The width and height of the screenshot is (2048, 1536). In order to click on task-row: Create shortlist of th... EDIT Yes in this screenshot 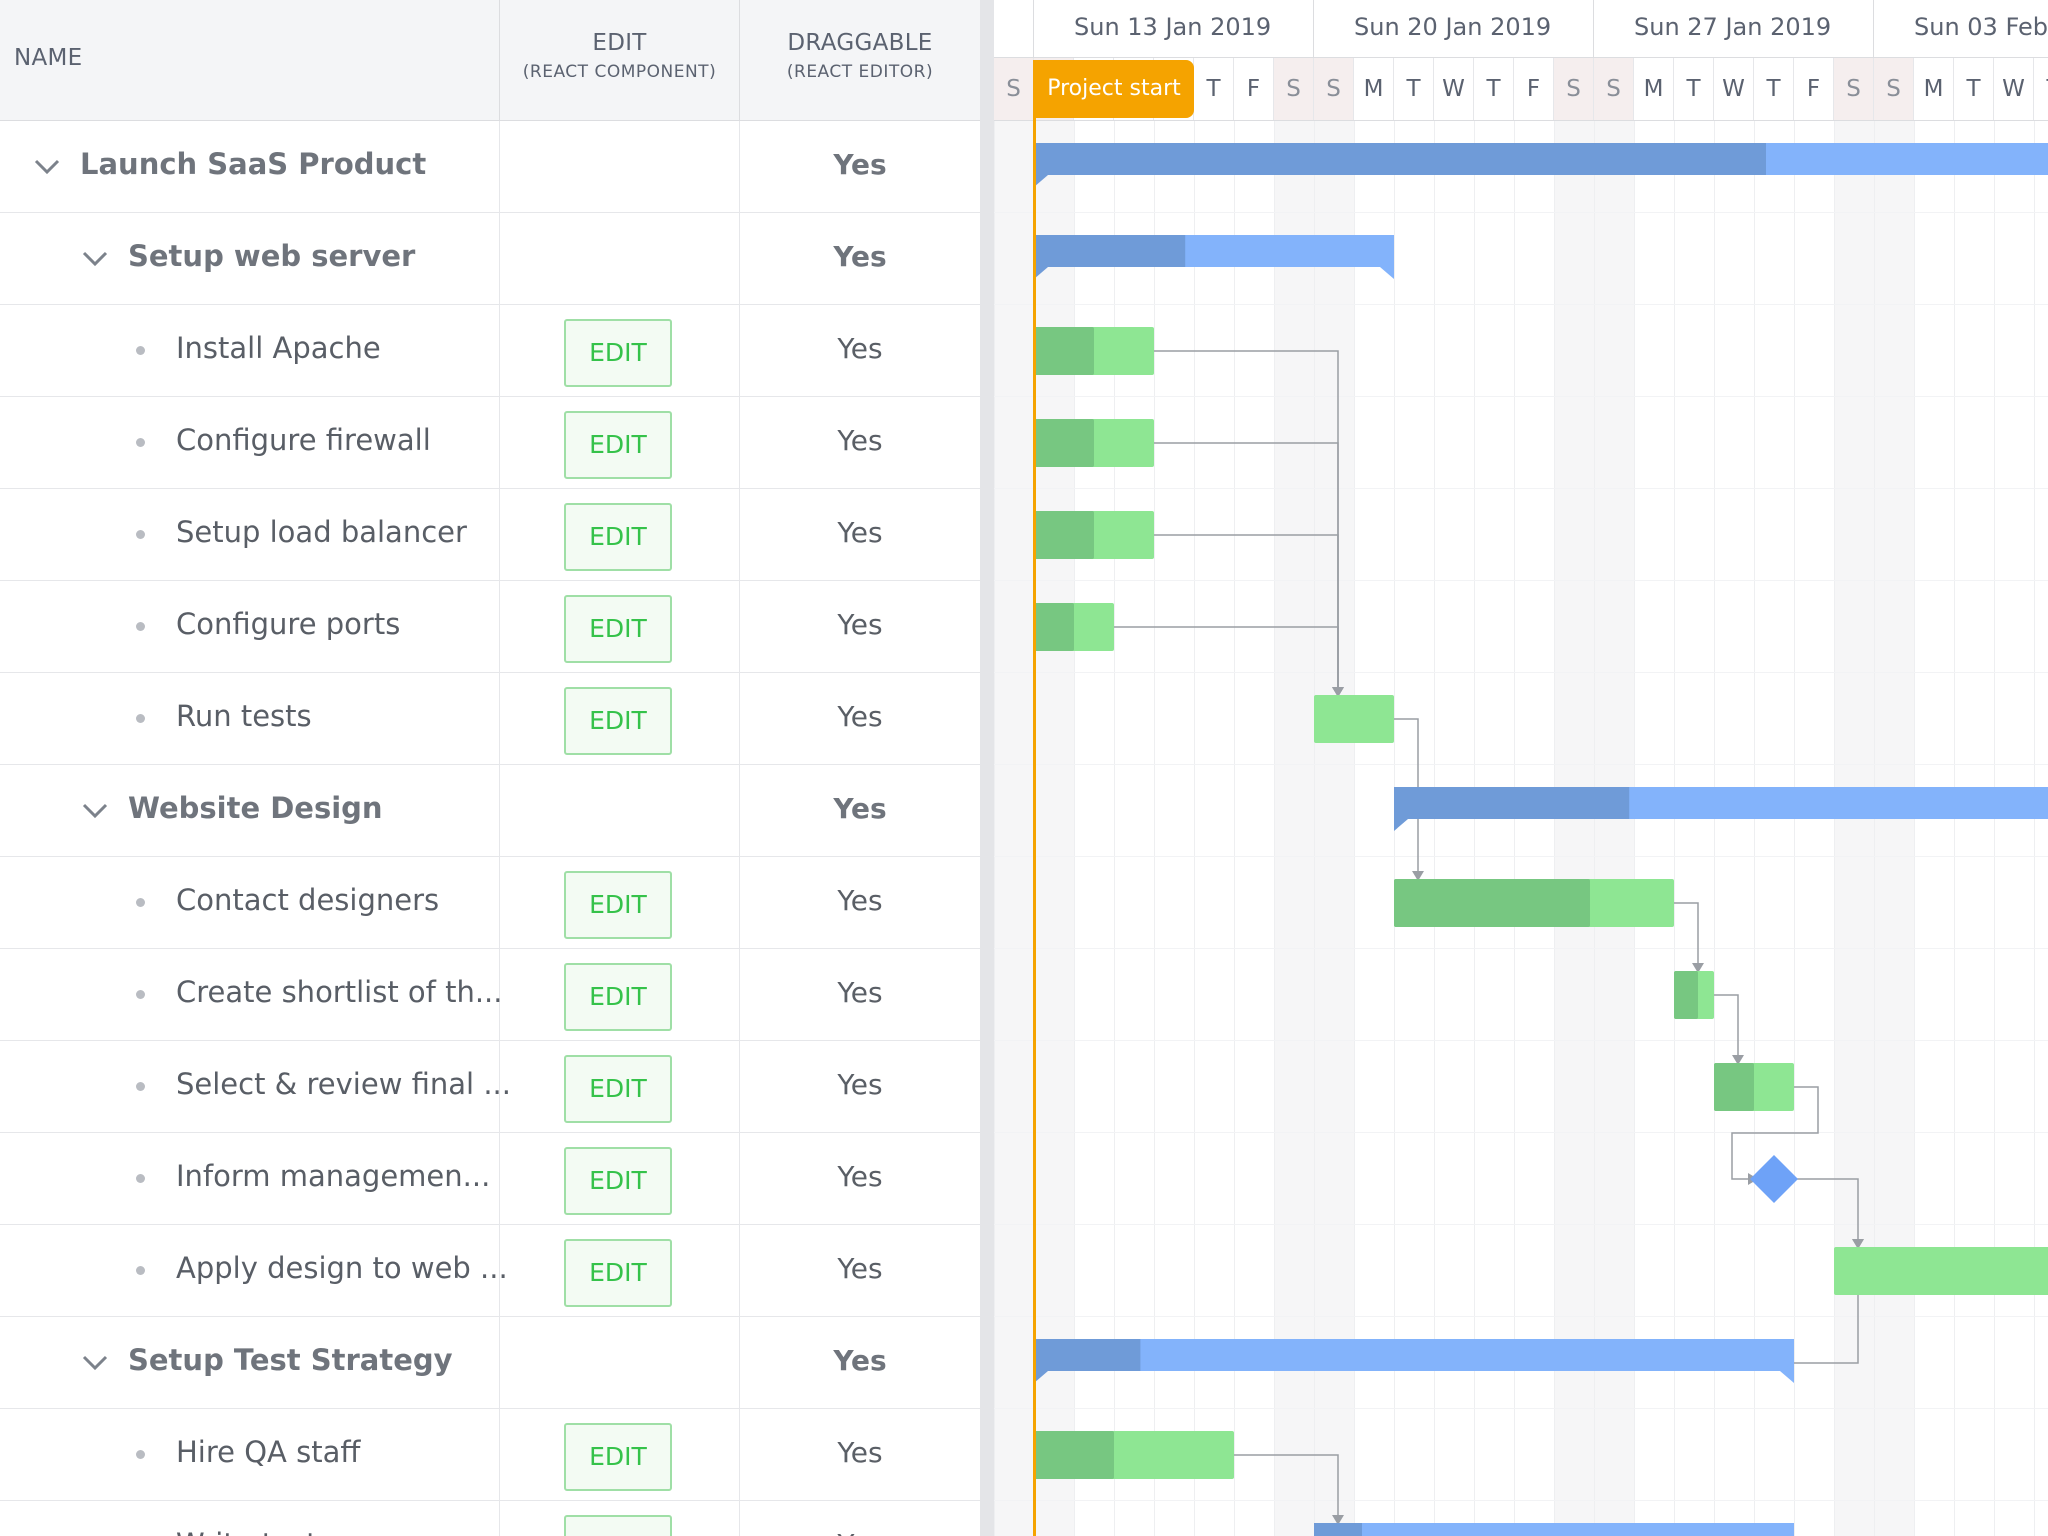, I will do `click(490, 995)`.